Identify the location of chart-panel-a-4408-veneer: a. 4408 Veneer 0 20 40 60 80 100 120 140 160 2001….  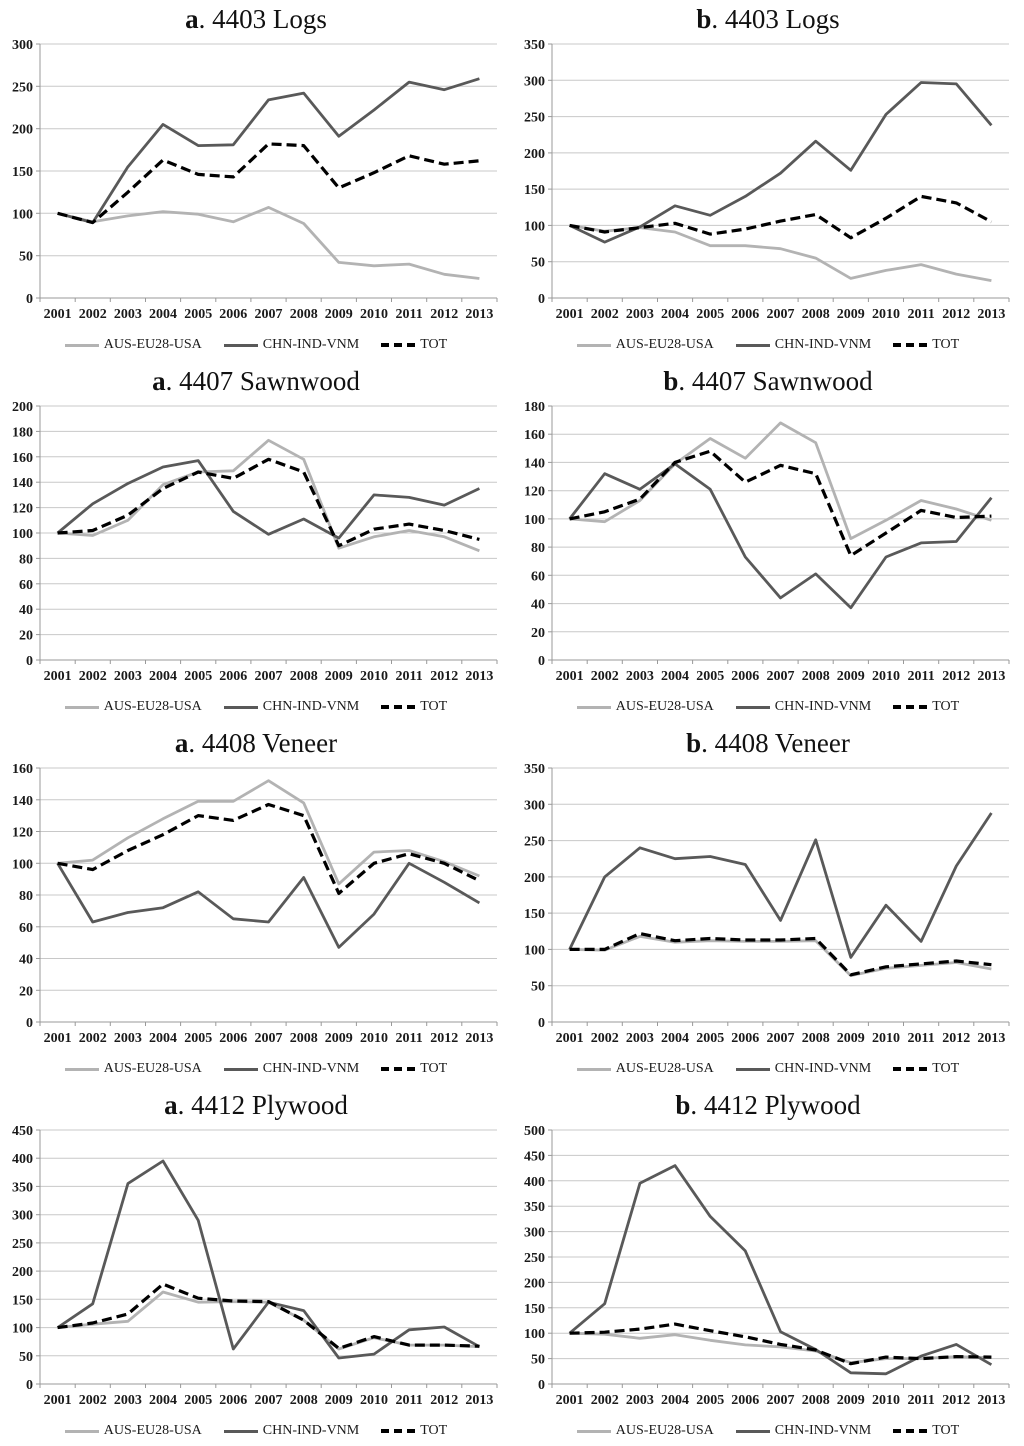
(256, 905).